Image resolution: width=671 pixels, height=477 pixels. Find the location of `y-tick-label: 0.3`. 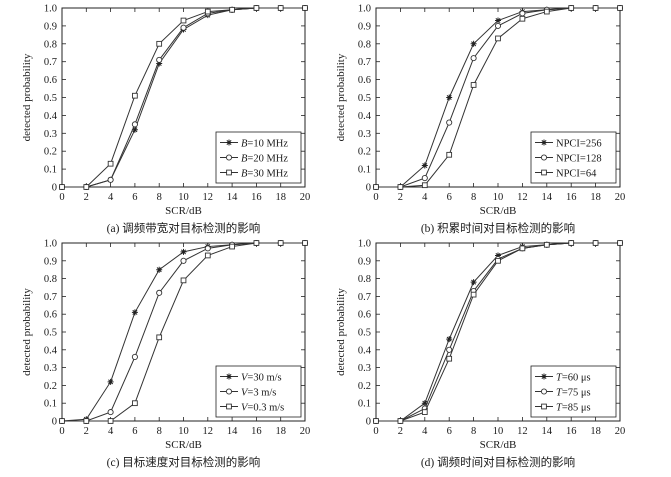

y-tick-label: 0.3 is located at coordinates (364, 134).